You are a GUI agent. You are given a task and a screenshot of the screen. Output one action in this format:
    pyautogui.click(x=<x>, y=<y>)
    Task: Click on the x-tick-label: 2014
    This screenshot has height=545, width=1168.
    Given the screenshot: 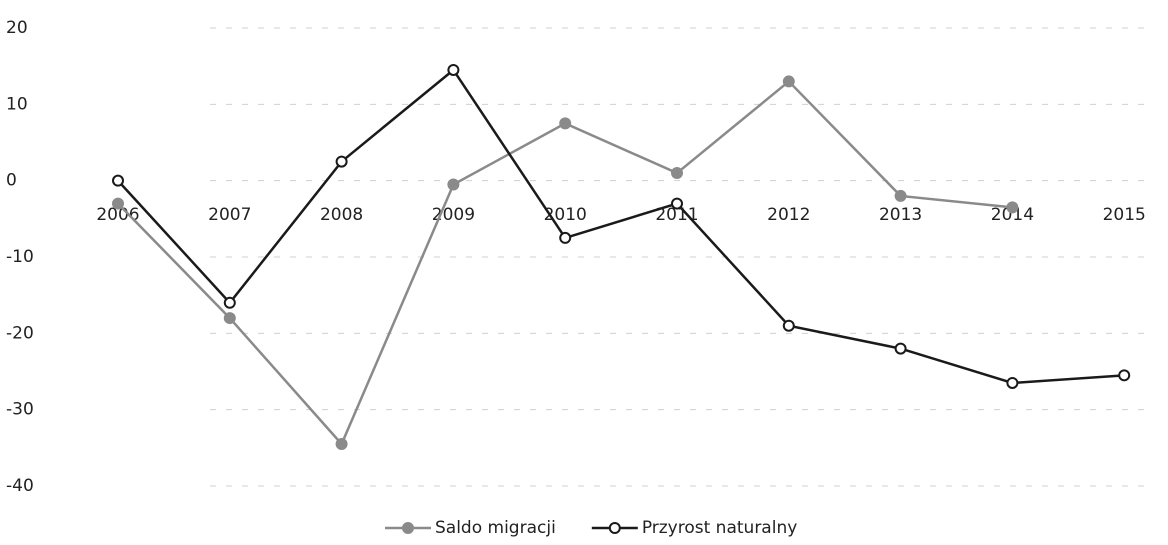 What is the action you would take?
    pyautogui.click(x=1012, y=215)
    